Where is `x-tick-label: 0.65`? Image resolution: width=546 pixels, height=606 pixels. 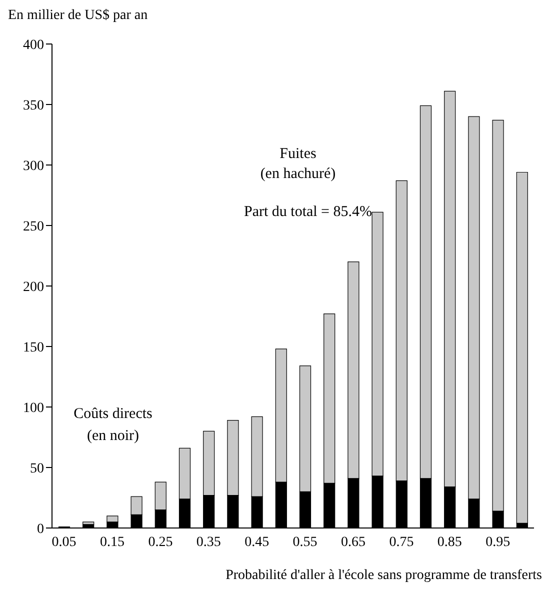
x-tick-label: 0.65 is located at coordinates (353, 542).